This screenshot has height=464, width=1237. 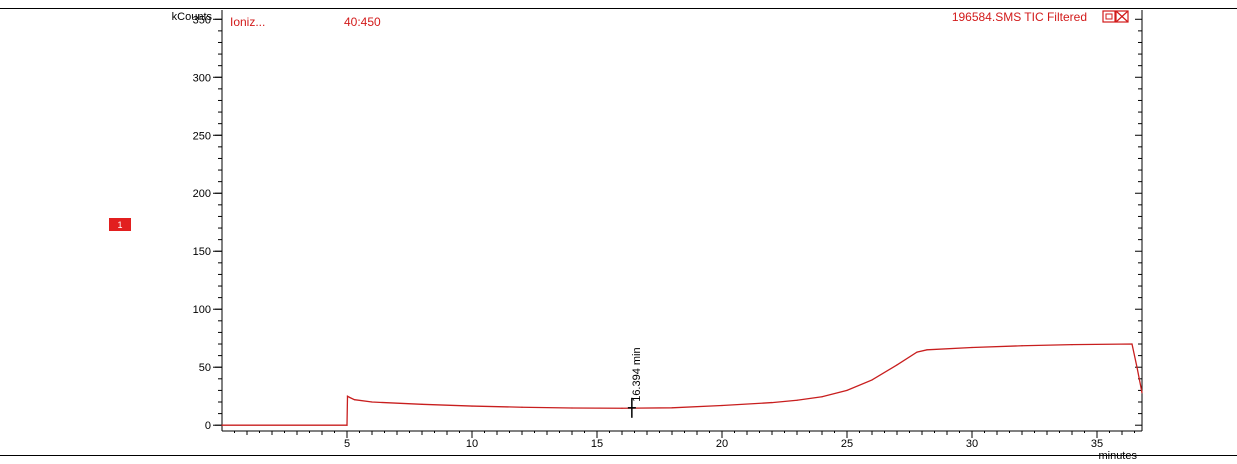 I want to click on y-tick-label: 150, so click(x=202, y=252).